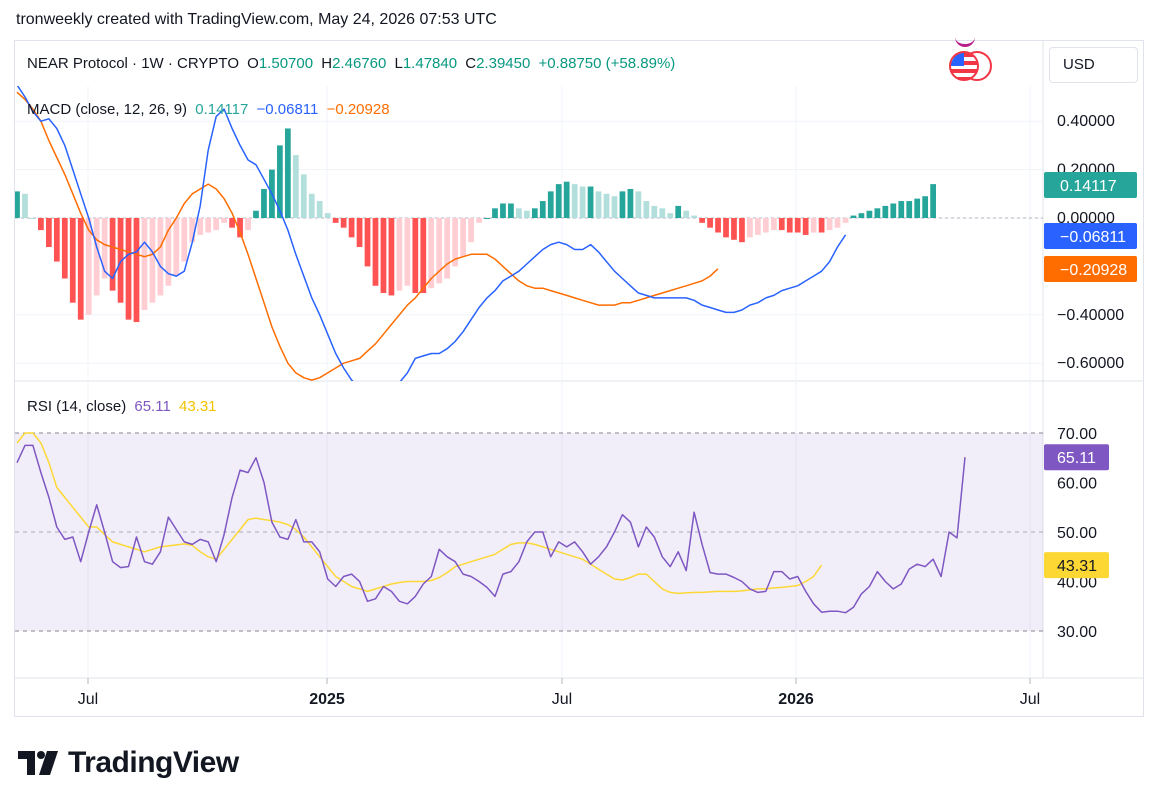 The height and width of the screenshot is (808, 1160). What do you see at coordinates (38, 763) in the screenshot?
I see `tradingview-logo-icon` at bounding box center [38, 763].